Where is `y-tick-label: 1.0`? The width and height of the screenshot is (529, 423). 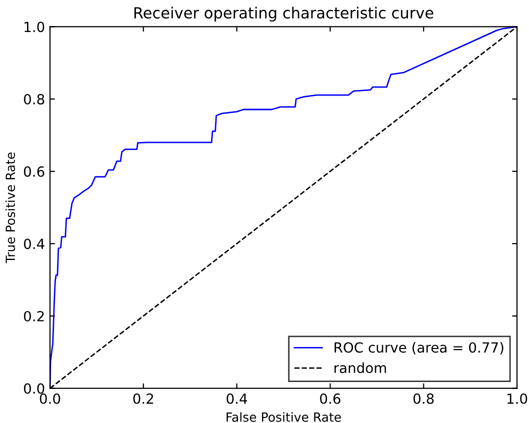
y-tick-label: 1.0 is located at coordinates (34, 27).